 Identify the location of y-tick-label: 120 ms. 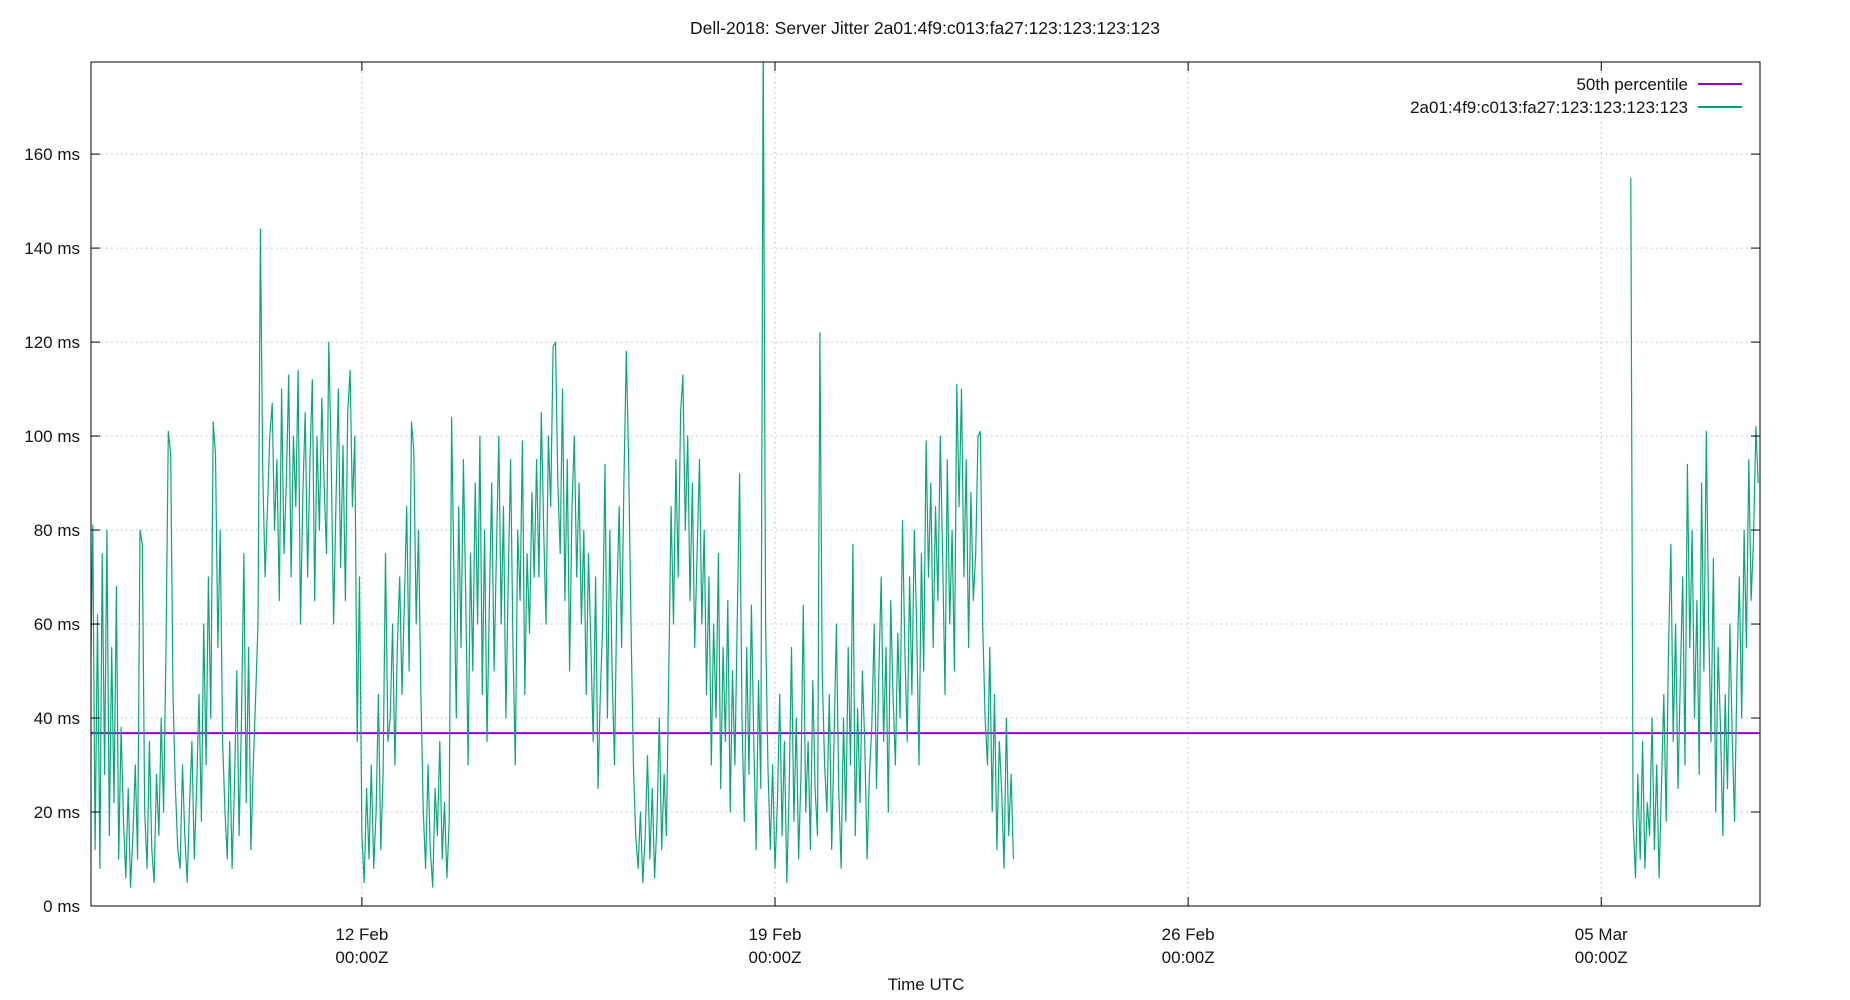
(52, 342).